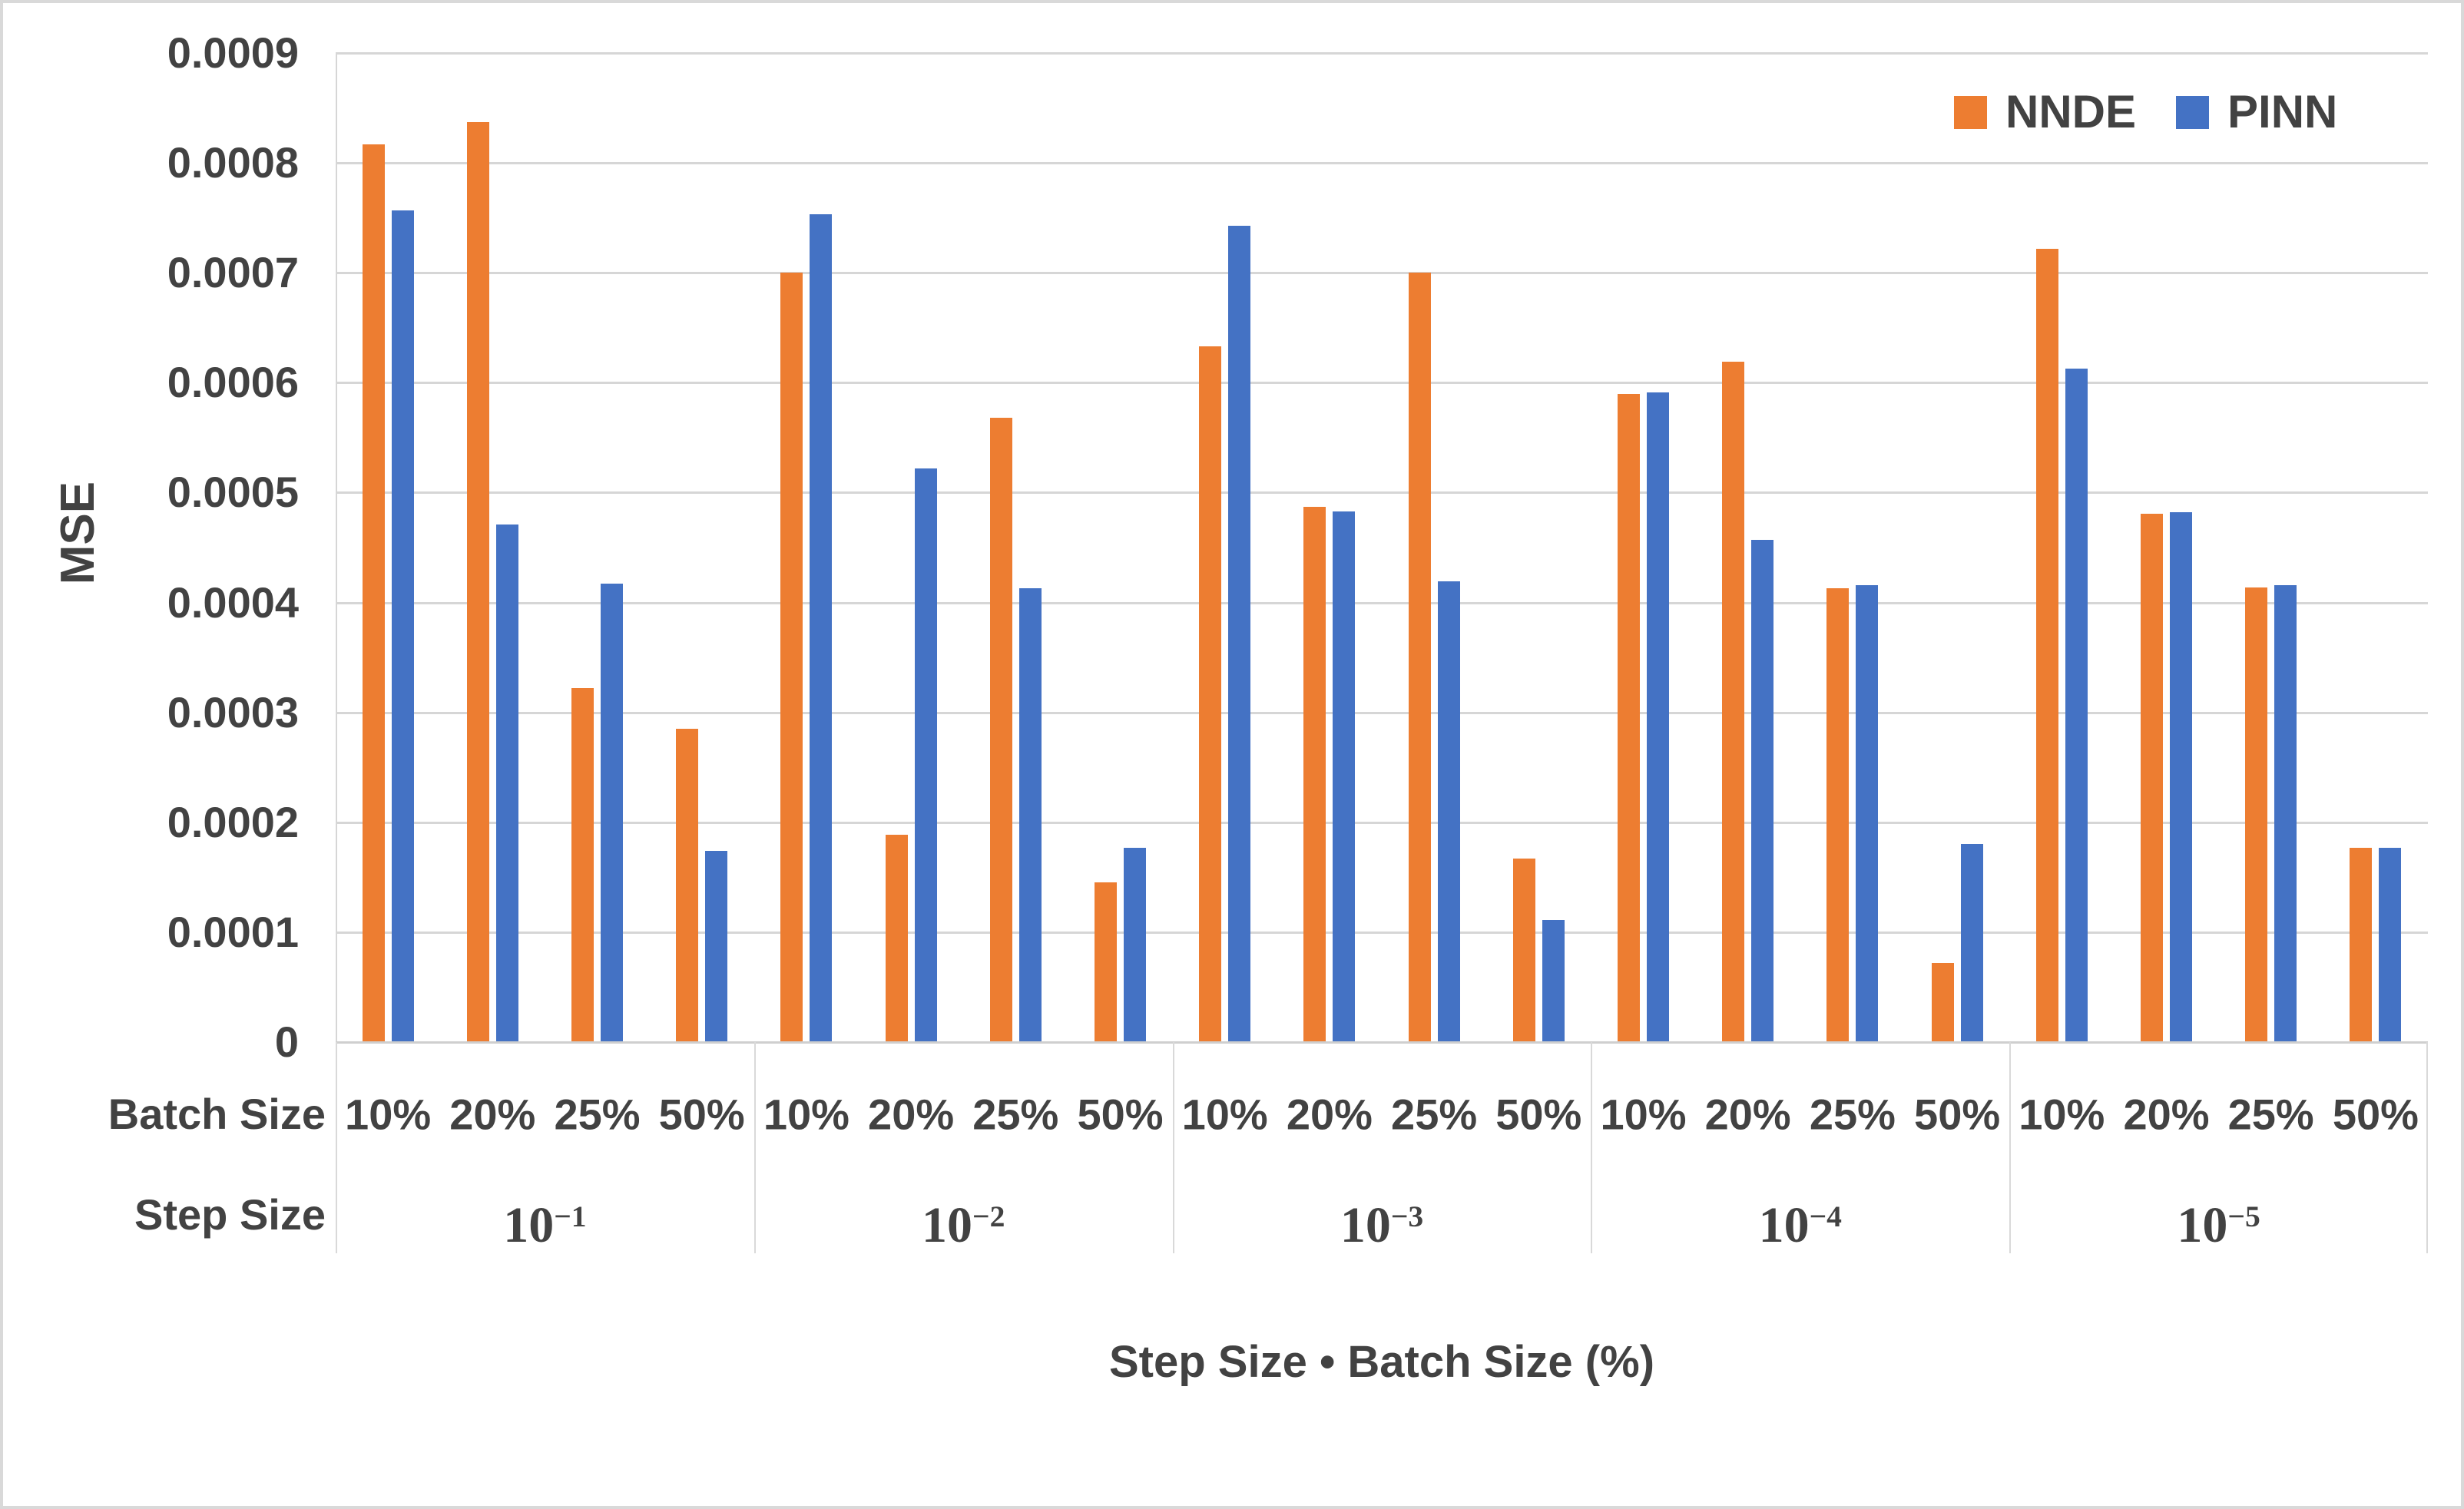 The image size is (2464, 1509). What do you see at coordinates (2390, 945) in the screenshot?
I see `bar-pinn-10-5-50%` at bounding box center [2390, 945].